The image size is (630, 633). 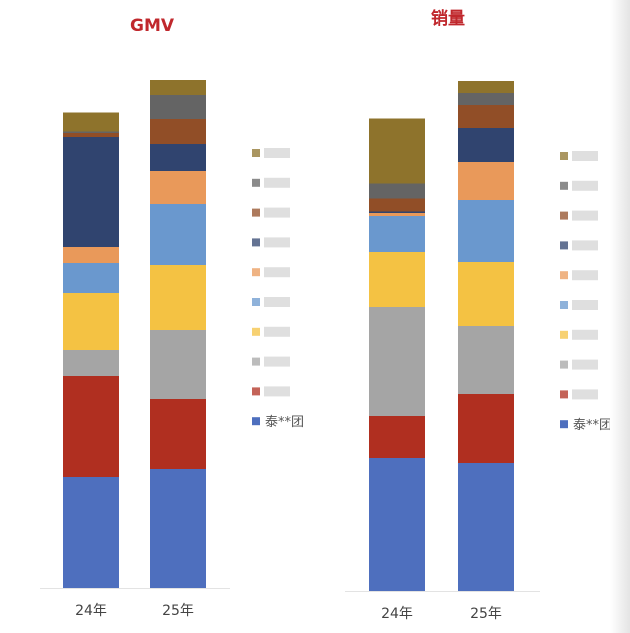 What do you see at coordinates (620, 316) in the screenshot?
I see `page-edge-shadow` at bounding box center [620, 316].